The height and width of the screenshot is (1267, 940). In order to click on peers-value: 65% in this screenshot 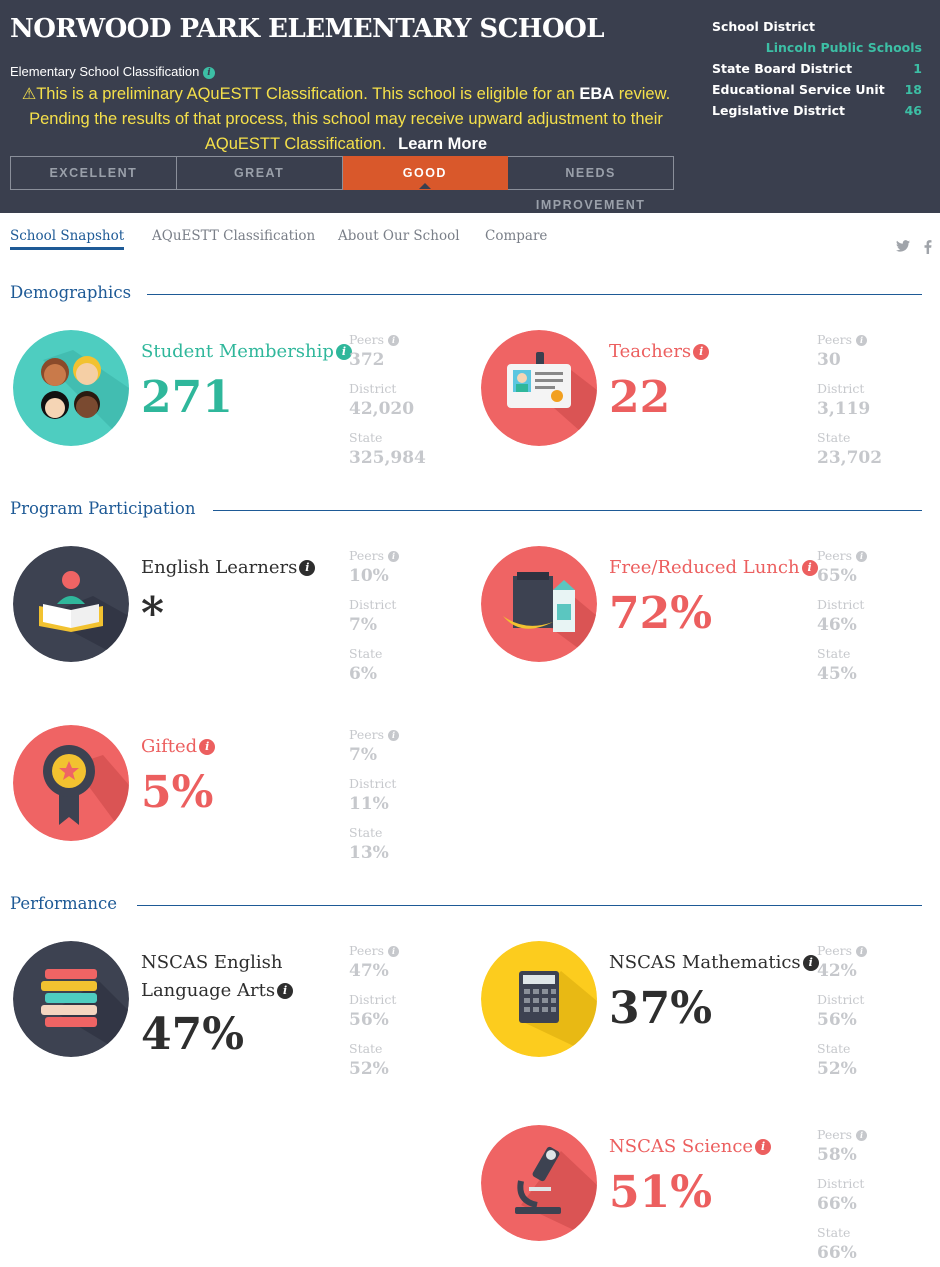, I will do `click(837, 576)`.